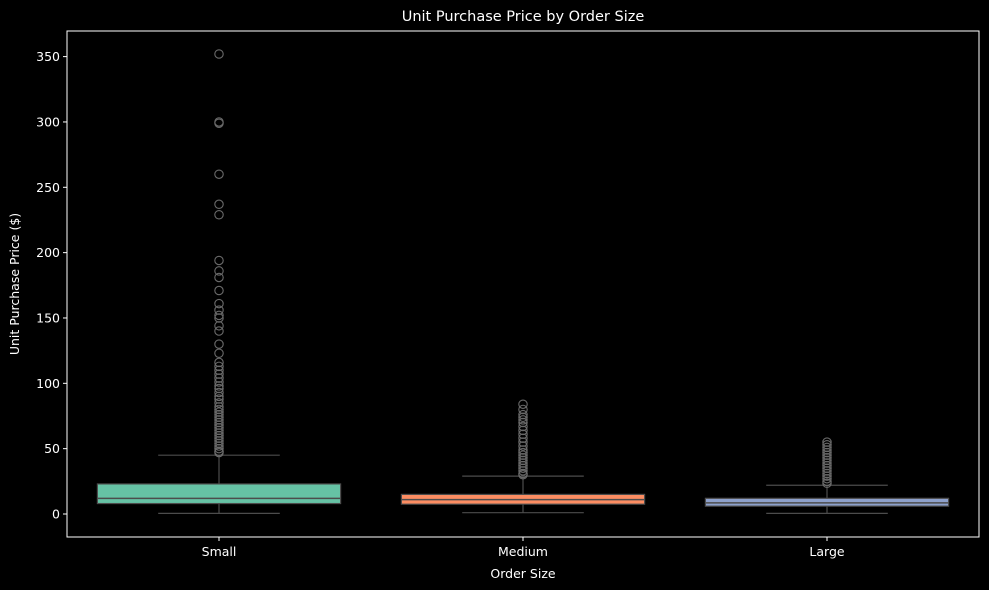 The image size is (989, 590). I want to click on y-tick-label: 150, so click(48, 317).